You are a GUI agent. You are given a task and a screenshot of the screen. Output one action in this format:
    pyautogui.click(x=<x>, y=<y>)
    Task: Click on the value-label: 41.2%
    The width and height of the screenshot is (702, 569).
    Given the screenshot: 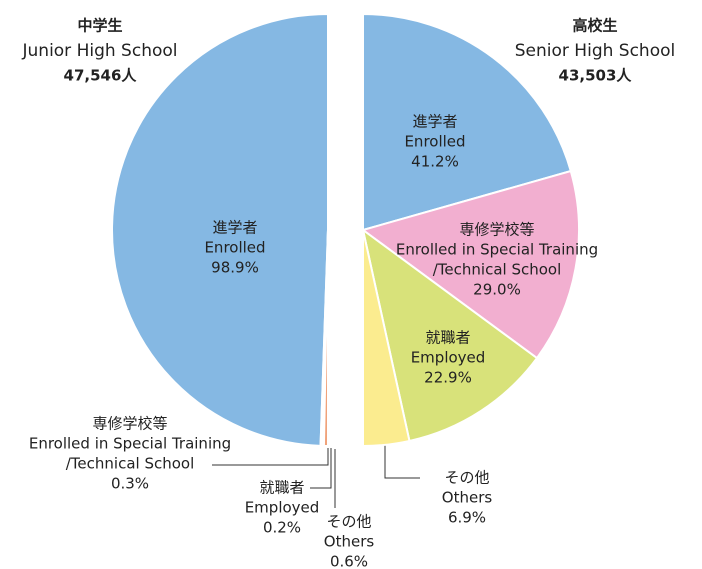 What is the action you would take?
    pyautogui.click(x=435, y=162)
    